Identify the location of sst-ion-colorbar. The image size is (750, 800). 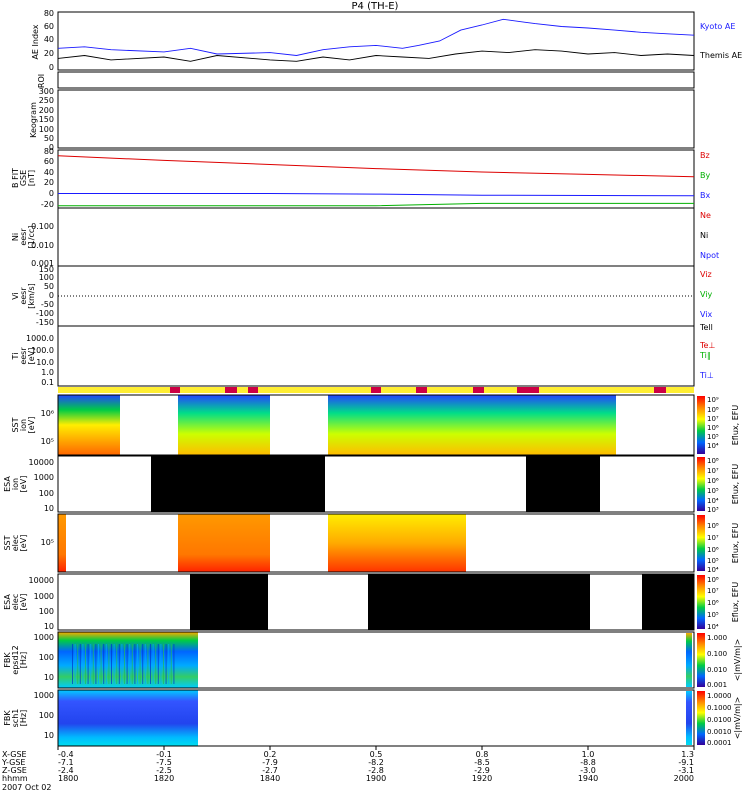
(701, 425).